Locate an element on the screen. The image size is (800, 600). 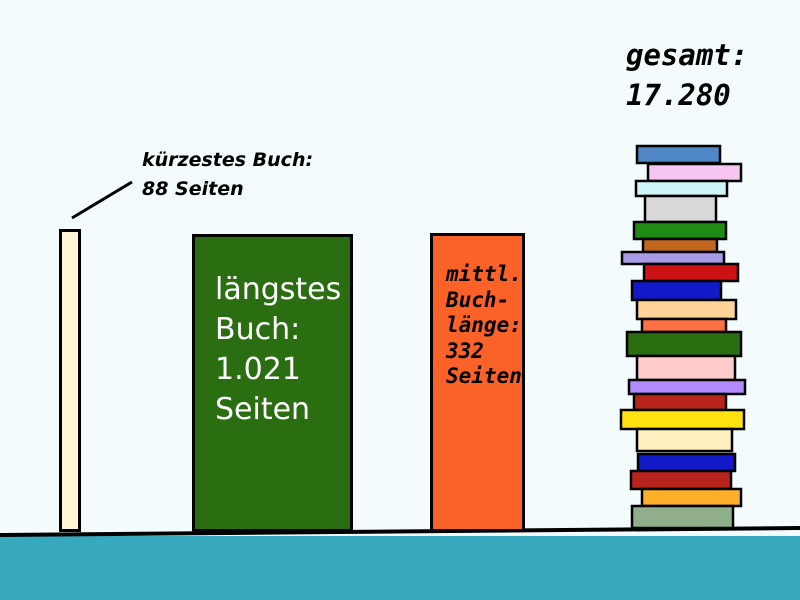
average-book-label-line1: mittl. is located at coordinates (484, 274).